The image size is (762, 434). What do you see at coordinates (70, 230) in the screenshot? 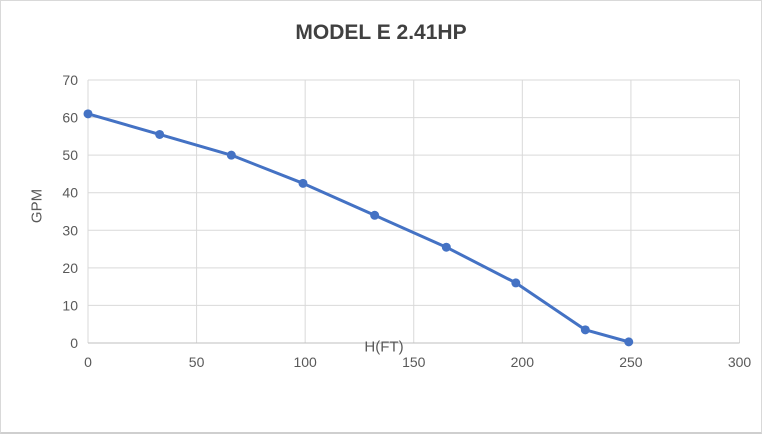
I see `y-tick-label: 30` at bounding box center [70, 230].